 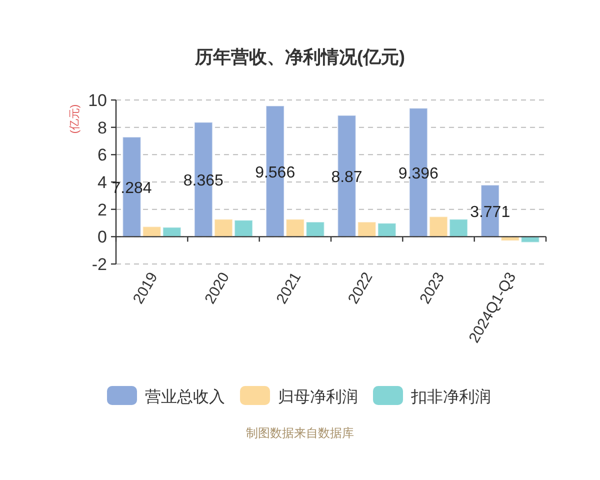 I want to click on y-tick-label: 4, so click(x=102, y=182).